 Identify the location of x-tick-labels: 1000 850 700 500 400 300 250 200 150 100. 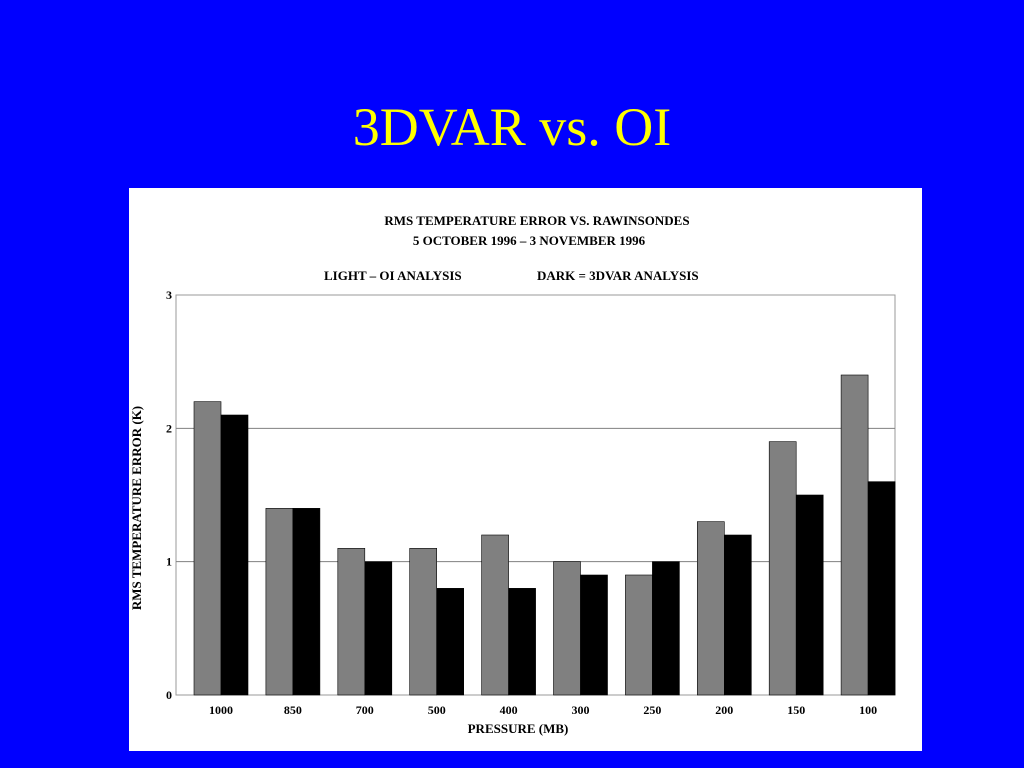
(543, 710).